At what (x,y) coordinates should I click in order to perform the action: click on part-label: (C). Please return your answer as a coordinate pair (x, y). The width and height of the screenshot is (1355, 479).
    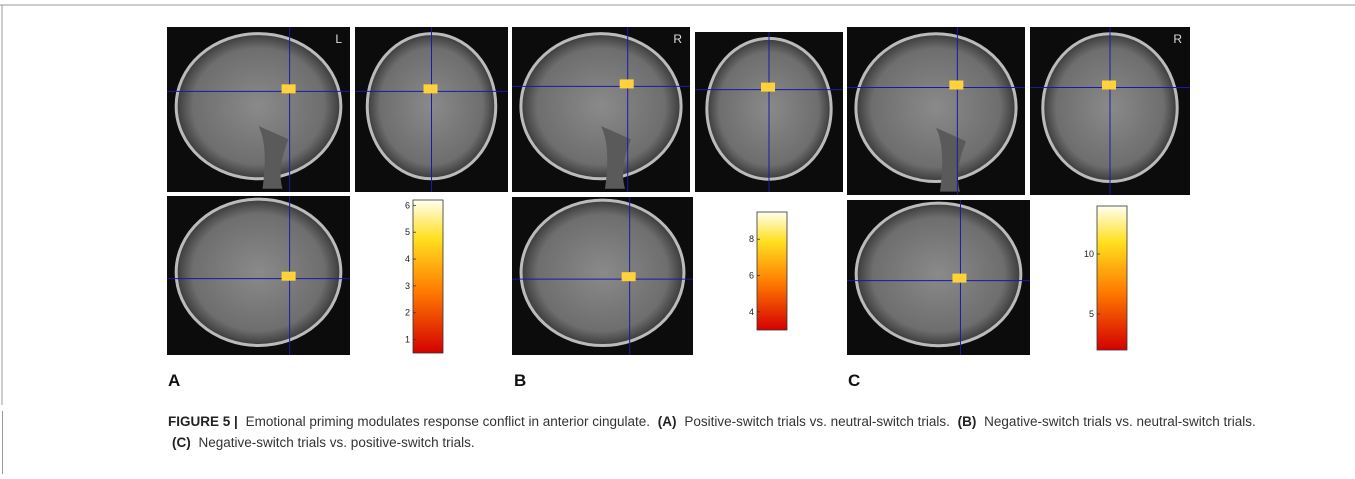
    Looking at the image, I should click on (181, 442).